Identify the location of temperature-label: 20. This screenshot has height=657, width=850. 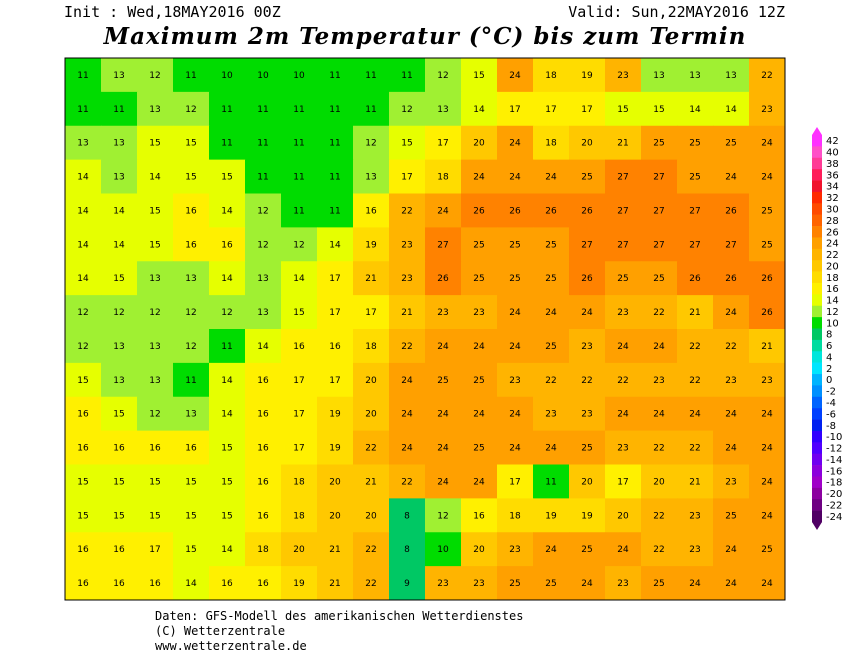
(299, 550).